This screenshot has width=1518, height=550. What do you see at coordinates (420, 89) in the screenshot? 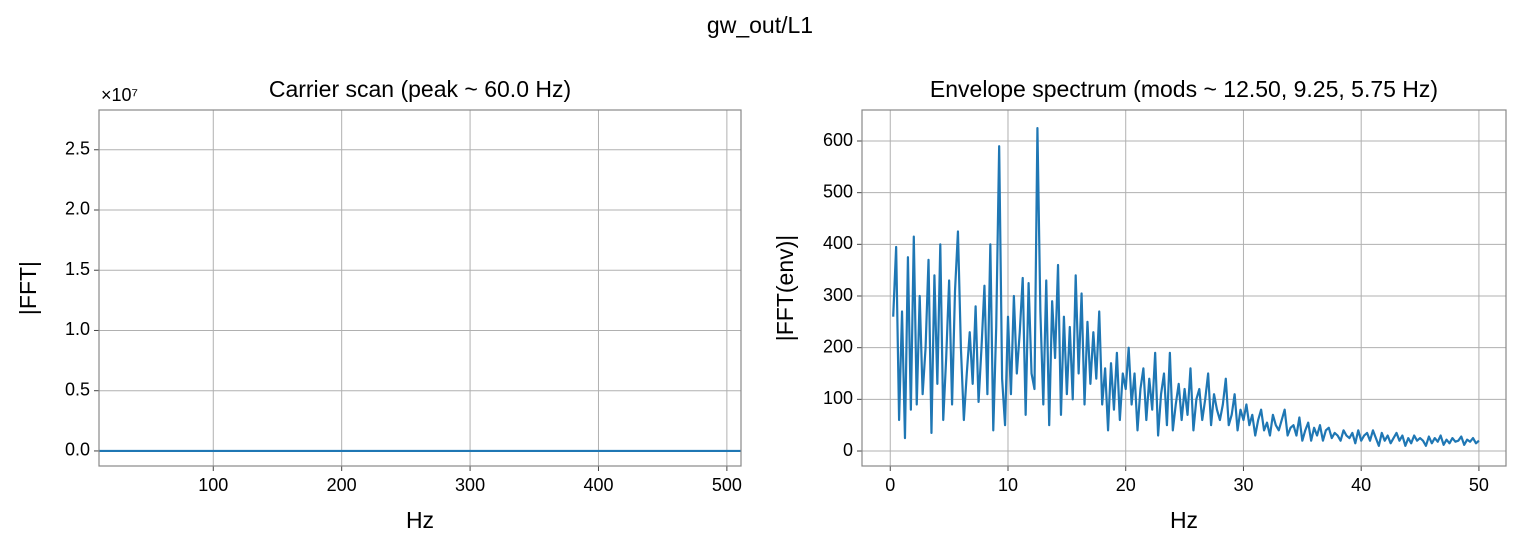
I see `axes-title: Carrier scan (peak ~ 60.0 Hz)` at bounding box center [420, 89].